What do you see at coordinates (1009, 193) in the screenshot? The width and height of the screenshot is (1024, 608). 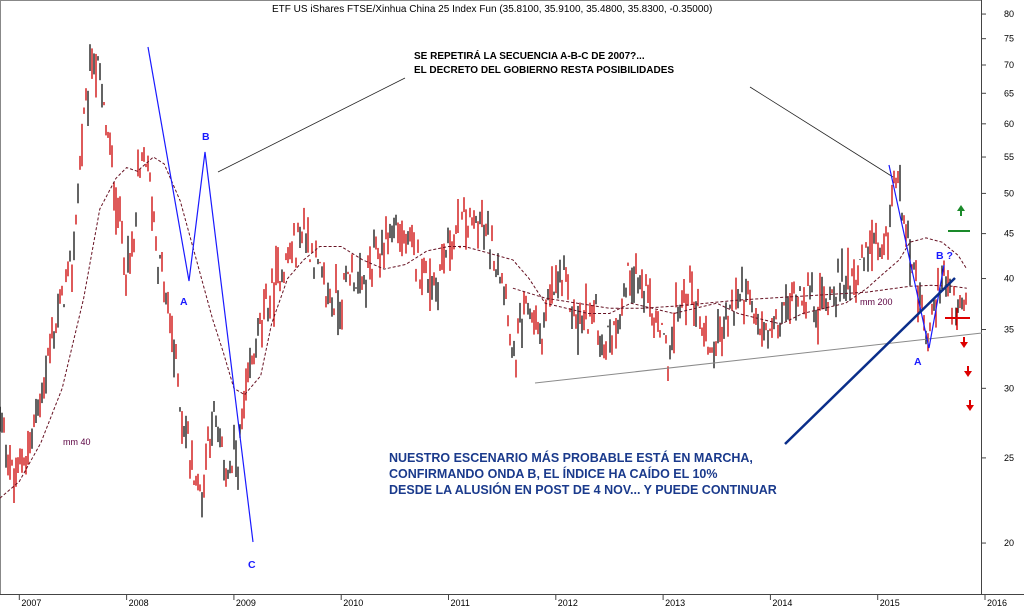 I see `y-tick-label: 50` at bounding box center [1009, 193].